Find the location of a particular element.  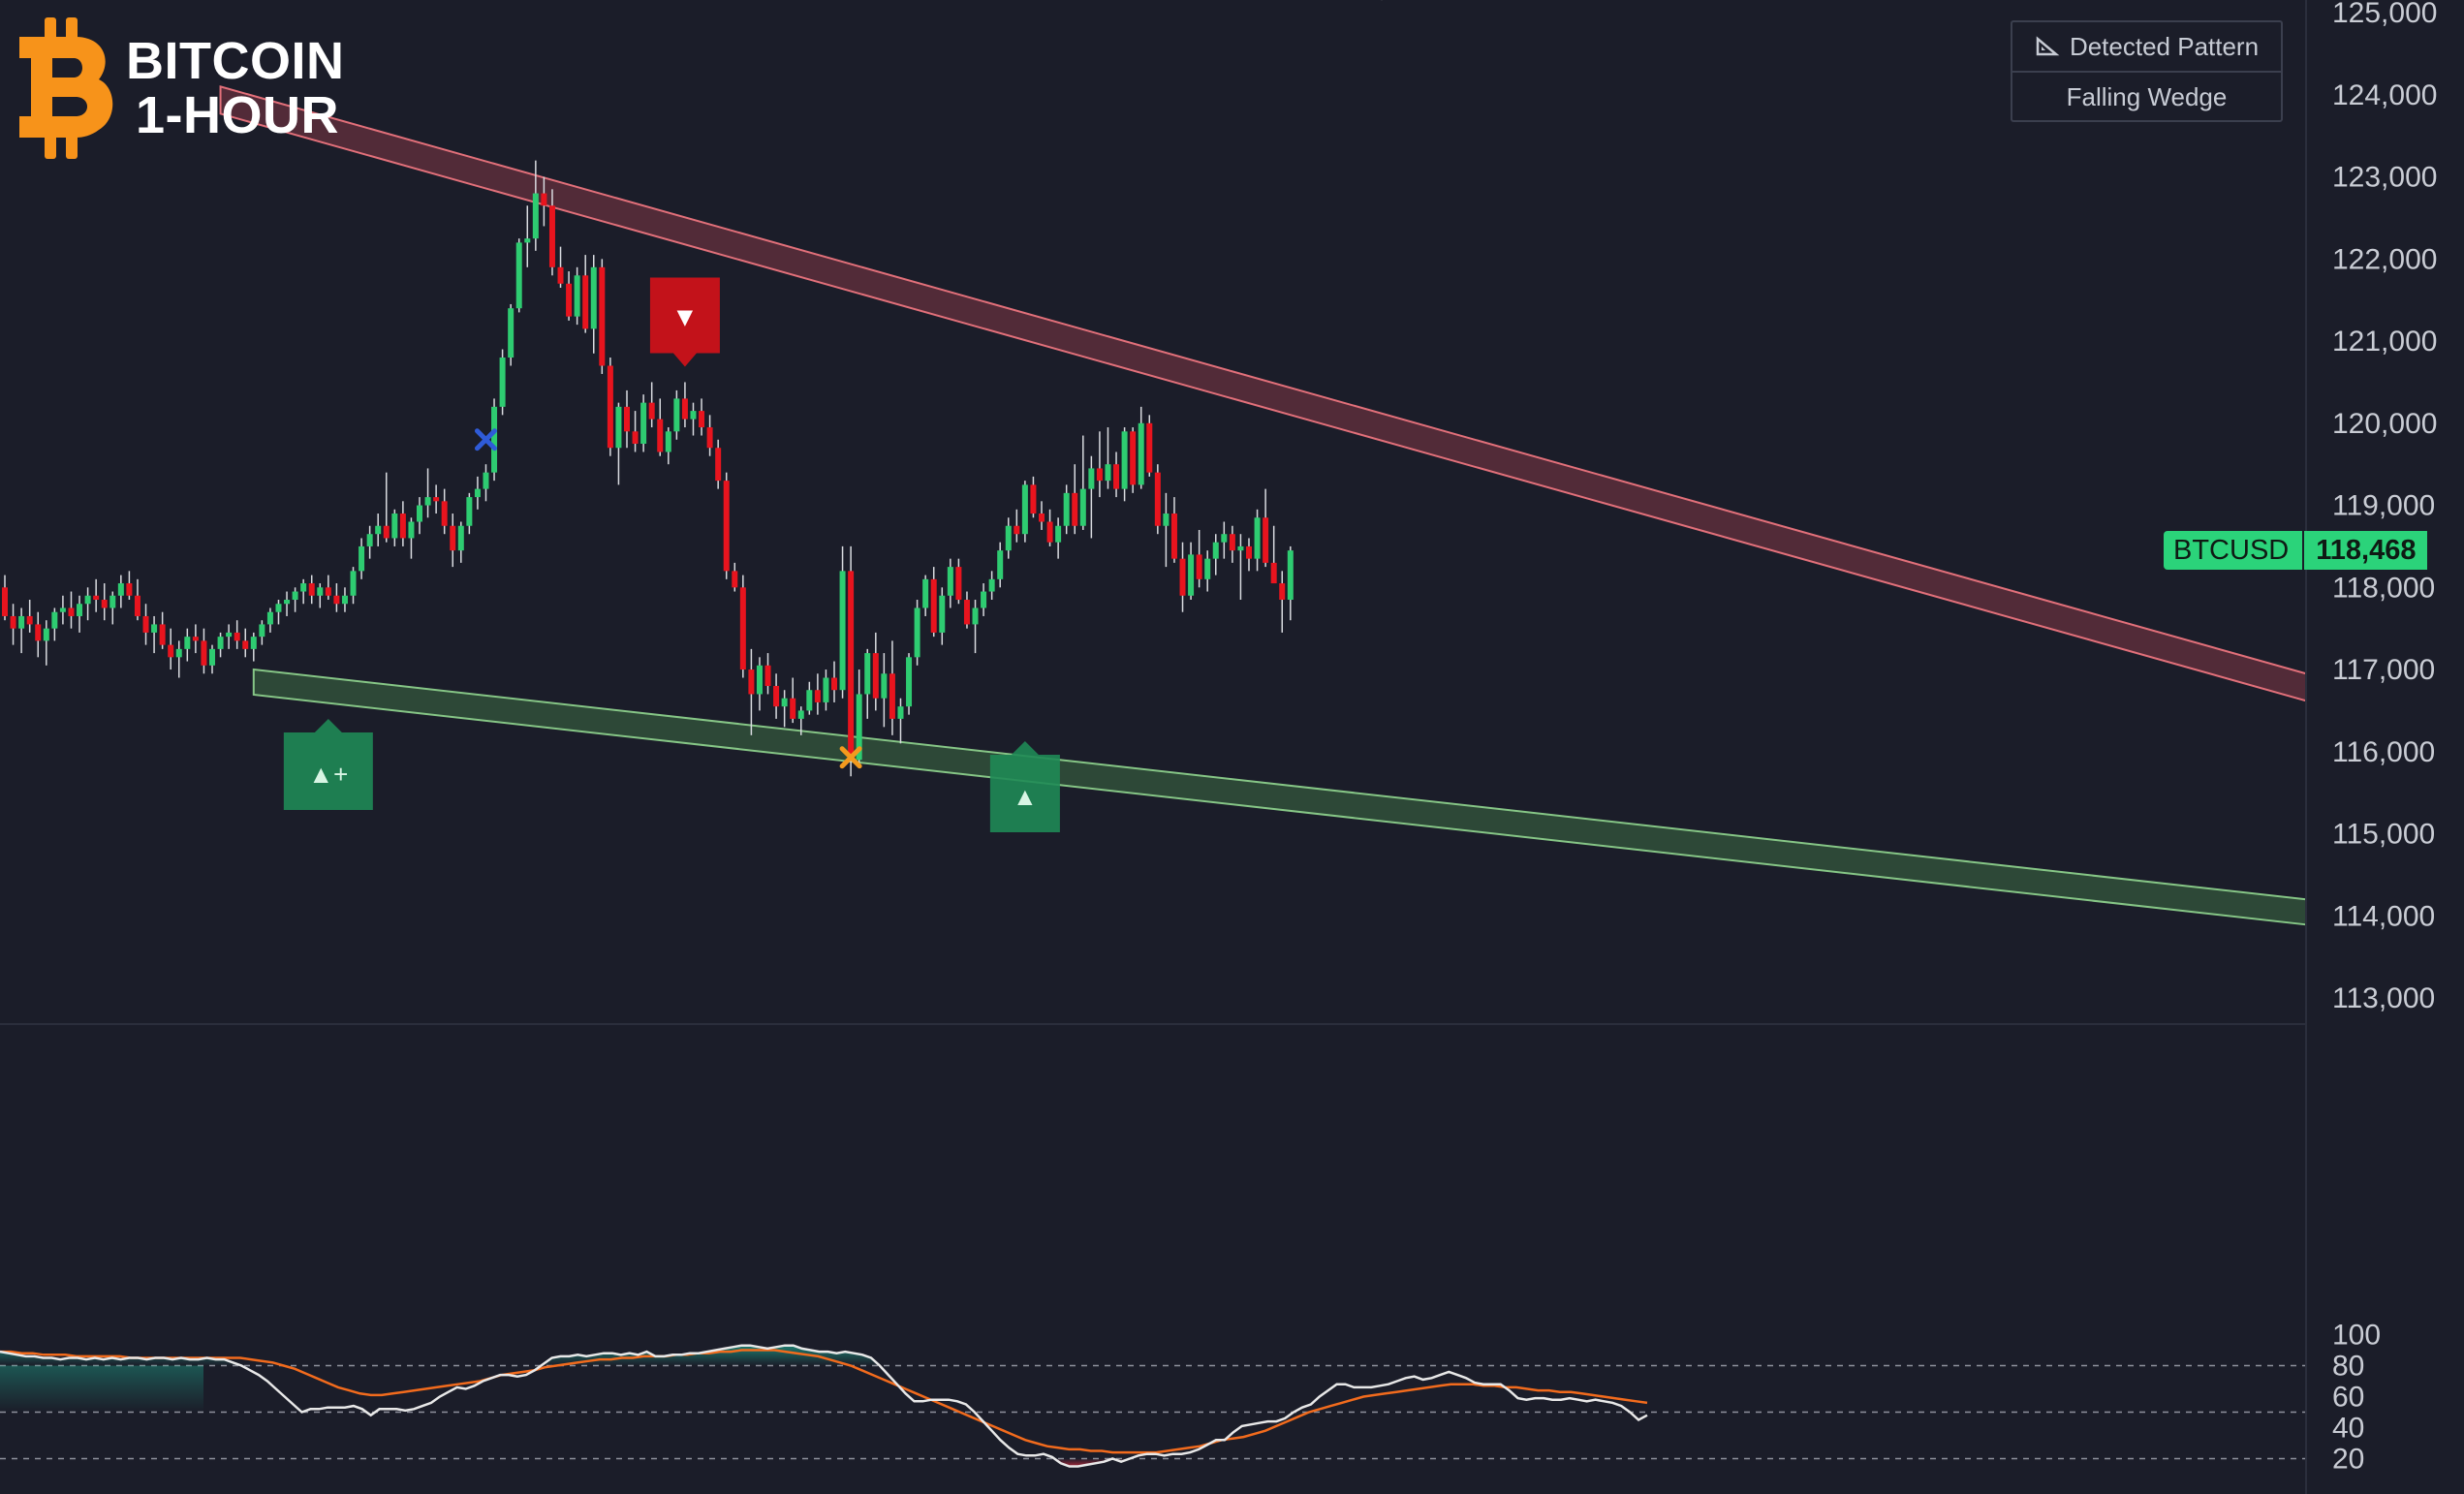

brand-line-2: 1-HOUR is located at coordinates (238, 115).